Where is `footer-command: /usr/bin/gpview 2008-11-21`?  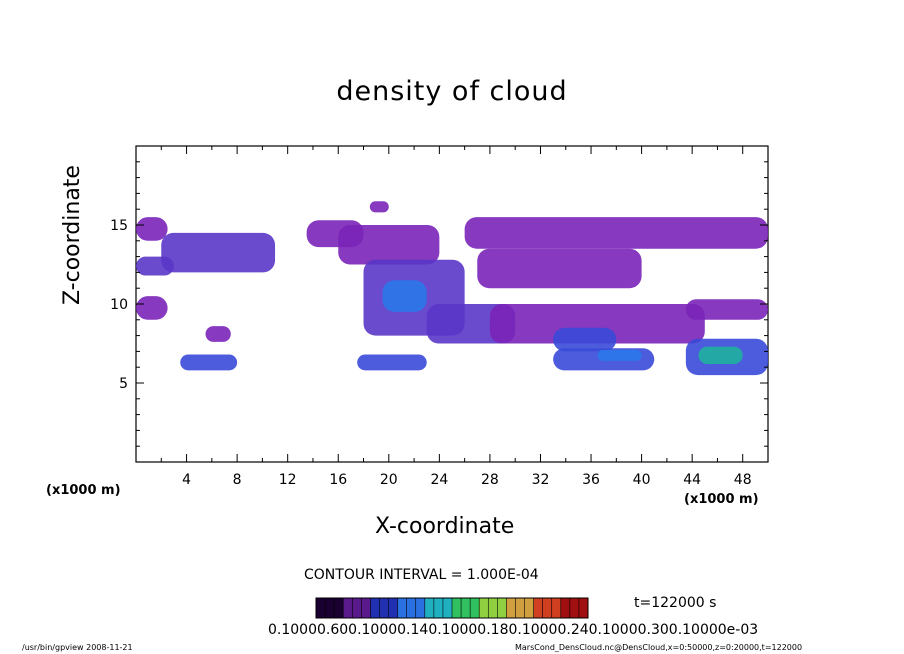 footer-command: /usr/bin/gpview 2008-11-21 is located at coordinates (77, 647).